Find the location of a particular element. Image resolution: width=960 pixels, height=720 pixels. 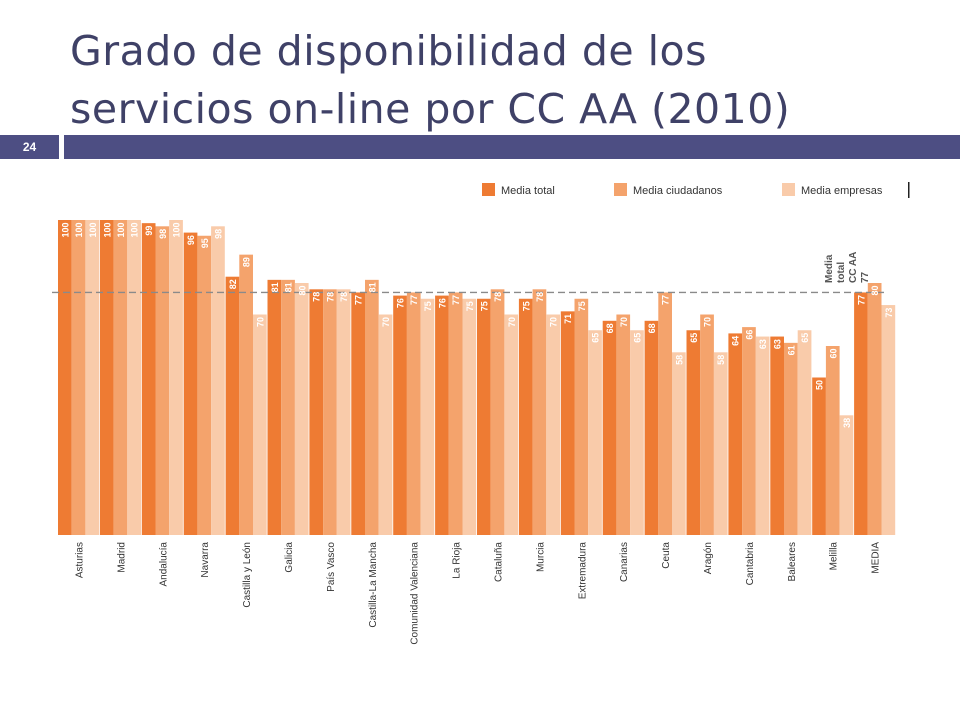

bar-castilla-y-leon-media-ciudadanos is located at coordinates (246, 394).